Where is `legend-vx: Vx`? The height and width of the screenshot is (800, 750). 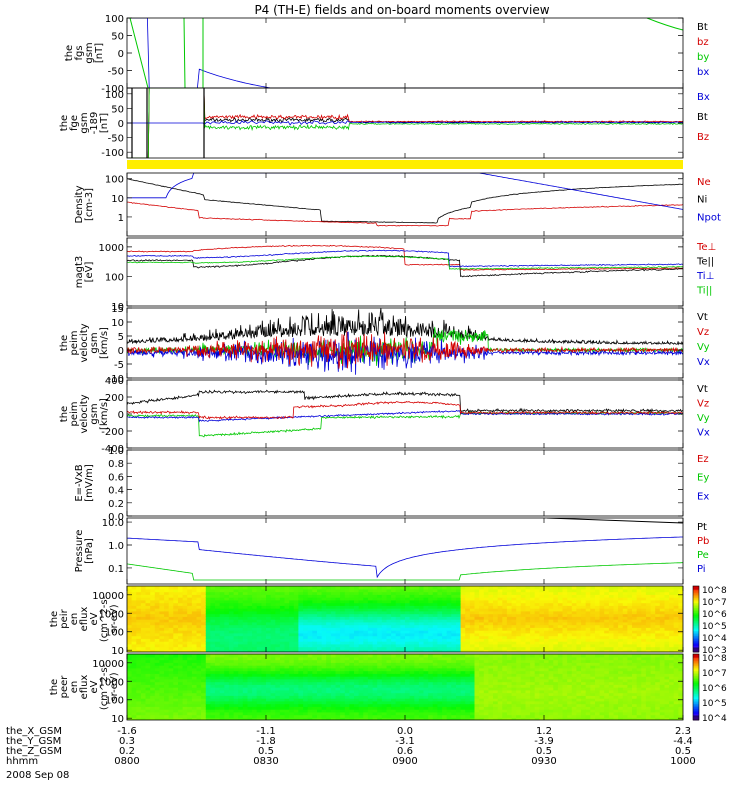 legend-vx: Vx is located at coordinates (703, 362).